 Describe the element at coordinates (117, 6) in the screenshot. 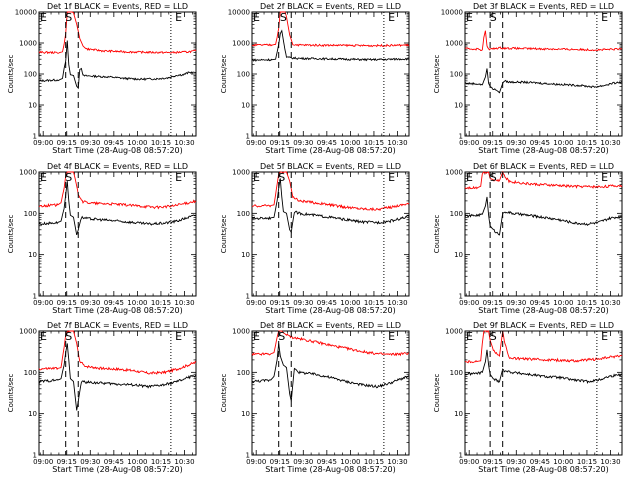

I see `panel-title: Det 1f BLACK = Events, RED = LLD` at that location.